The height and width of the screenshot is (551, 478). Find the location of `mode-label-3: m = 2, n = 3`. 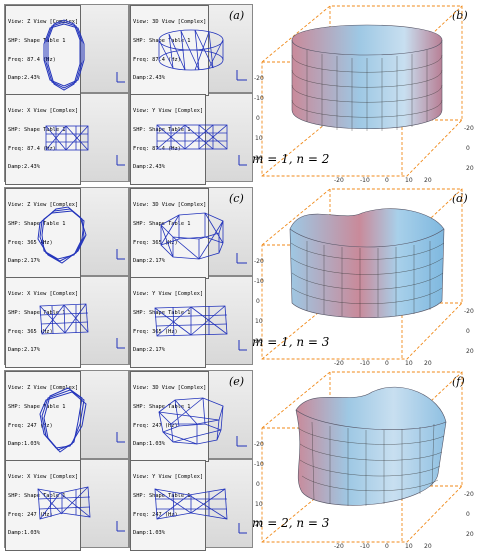

mode-label-3: m = 2, n = 3 is located at coordinates (291, 523).